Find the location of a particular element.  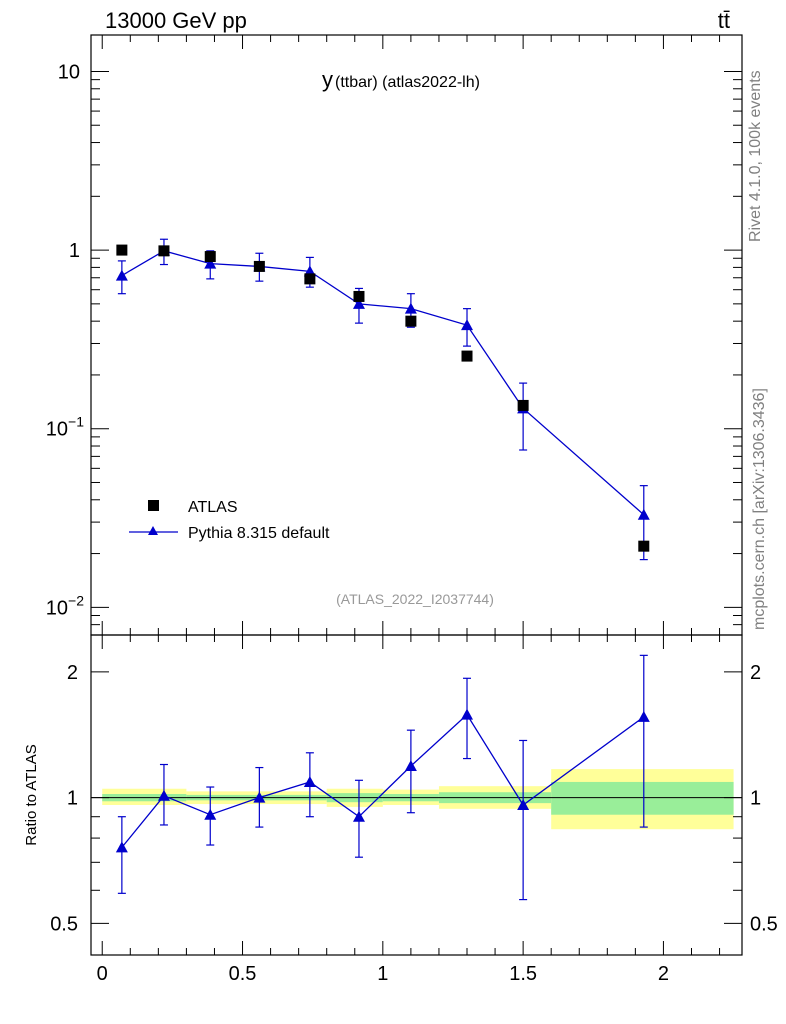

x-tick-label: 1.5 is located at coordinates (523, 974).